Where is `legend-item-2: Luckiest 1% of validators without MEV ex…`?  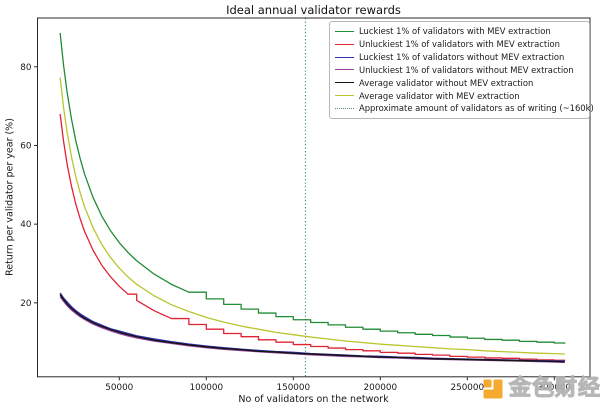
legend-item-2: Luckiest 1% of validators without MEV ex… is located at coordinates (459, 57).